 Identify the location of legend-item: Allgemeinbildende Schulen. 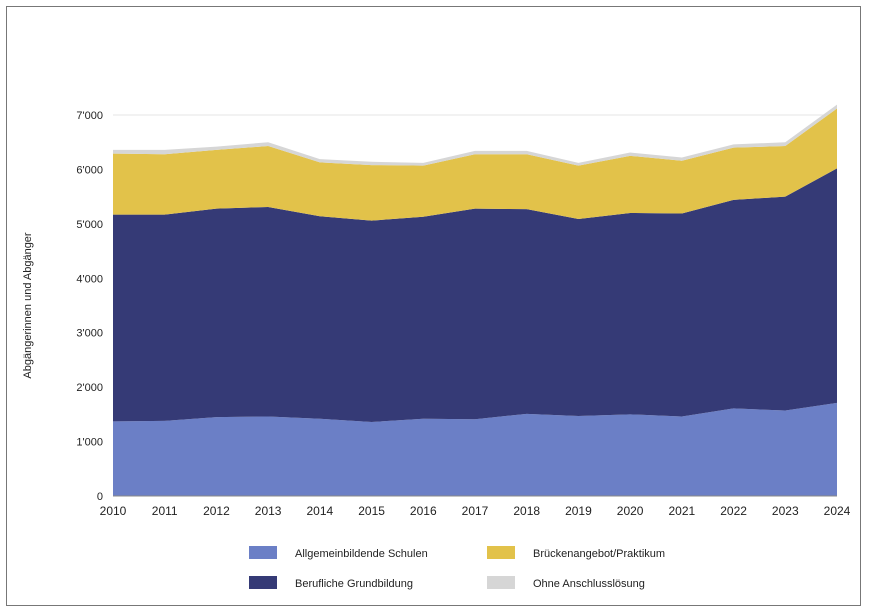
(338, 553).